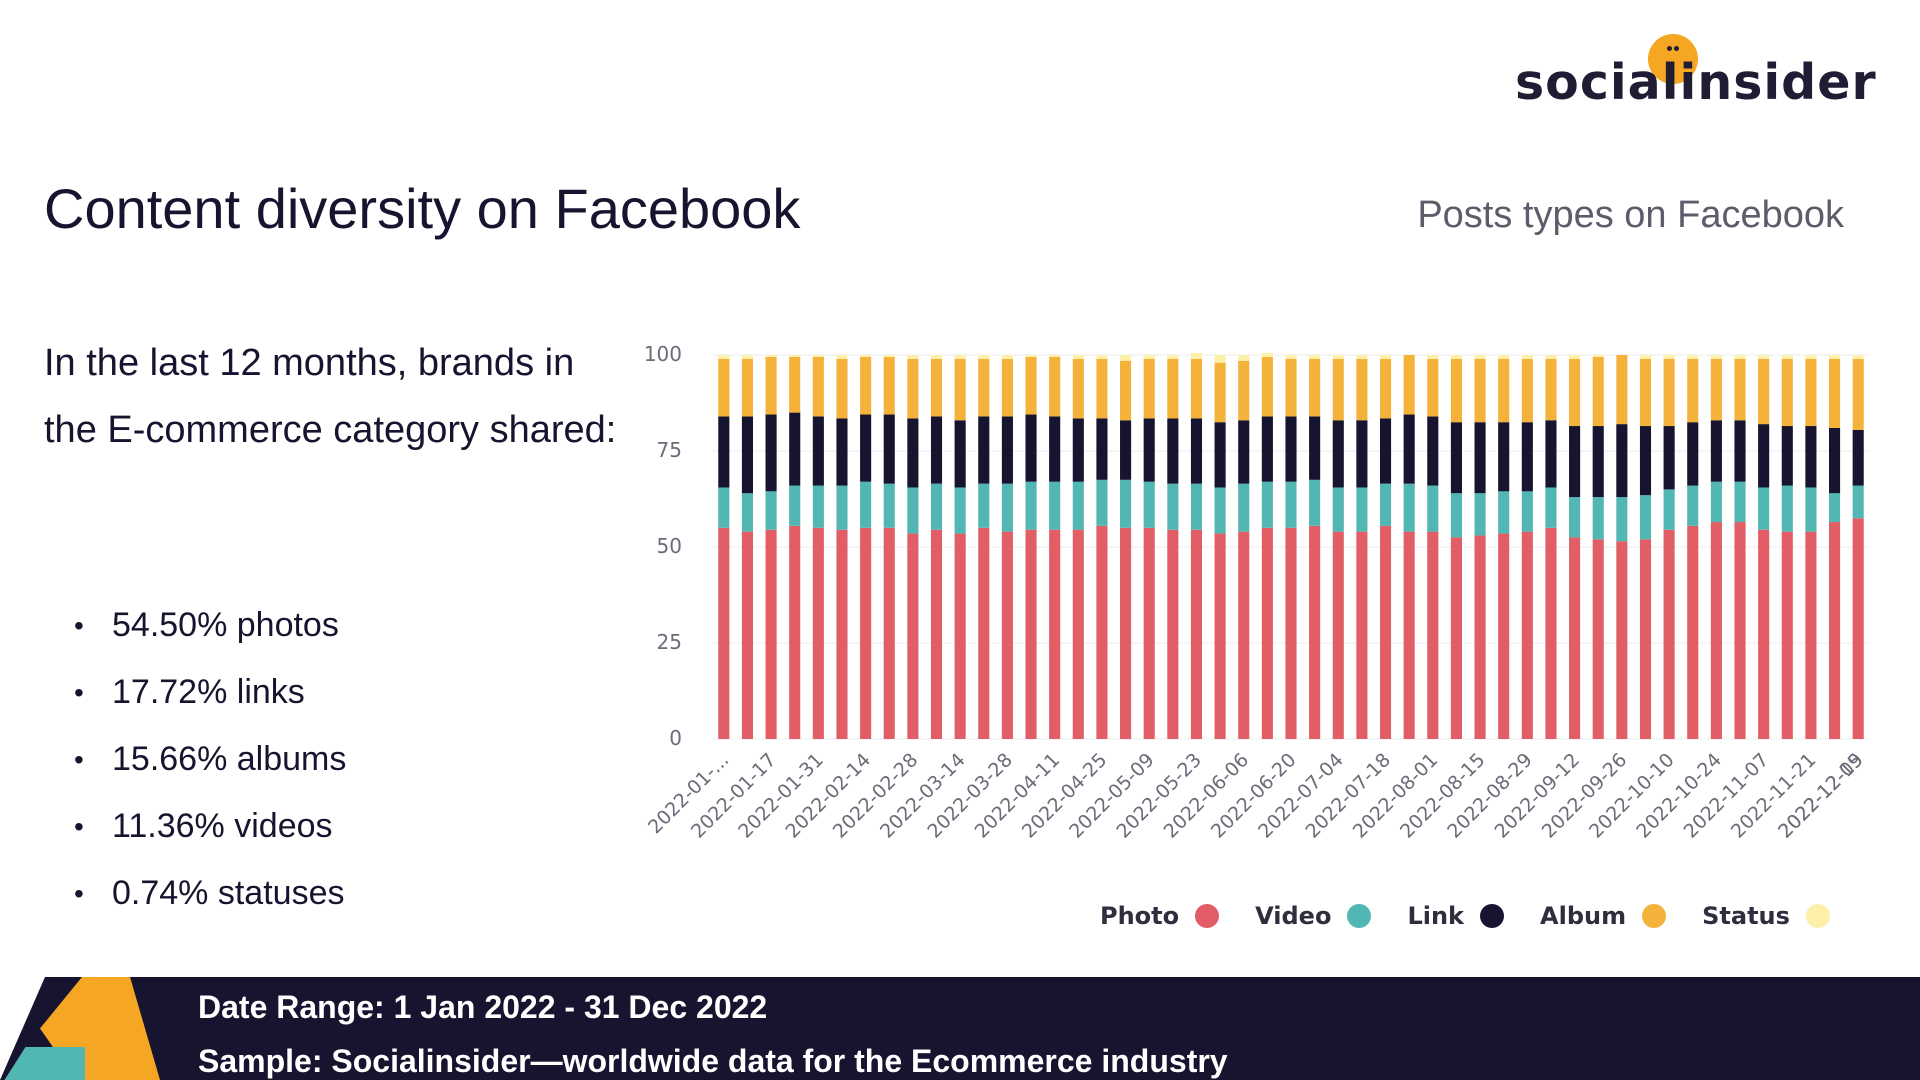 The image size is (1920, 1080). What do you see at coordinates (1456, 916) in the screenshot?
I see `legend-item-link: Link` at bounding box center [1456, 916].